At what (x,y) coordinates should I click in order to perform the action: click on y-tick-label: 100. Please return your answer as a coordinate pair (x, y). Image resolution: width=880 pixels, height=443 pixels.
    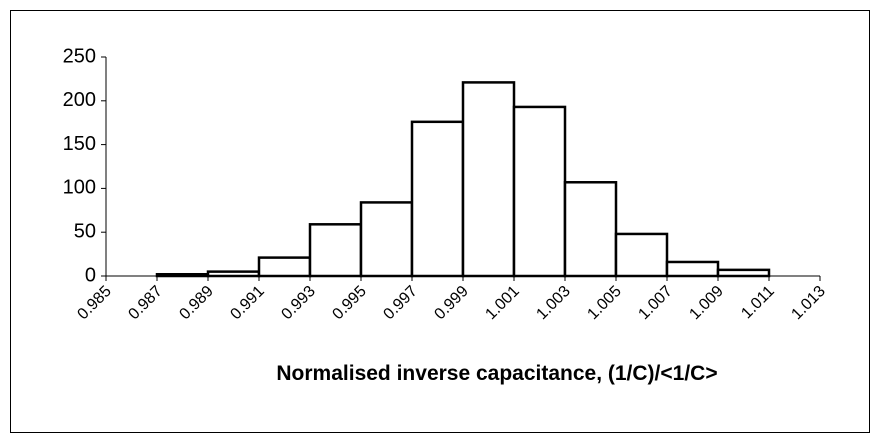
    Looking at the image, I should click on (79, 188).